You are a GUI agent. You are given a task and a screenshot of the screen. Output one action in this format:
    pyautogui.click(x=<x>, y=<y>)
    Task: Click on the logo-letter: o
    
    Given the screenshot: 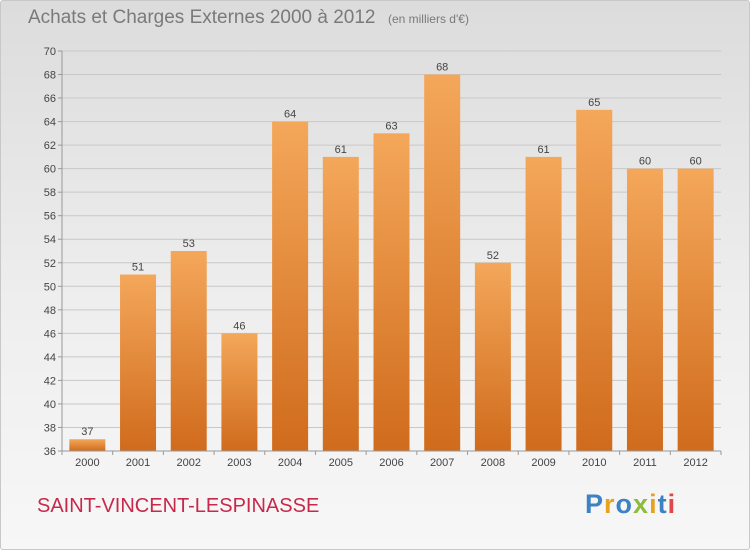 What is the action you would take?
    pyautogui.click(x=624, y=504)
    